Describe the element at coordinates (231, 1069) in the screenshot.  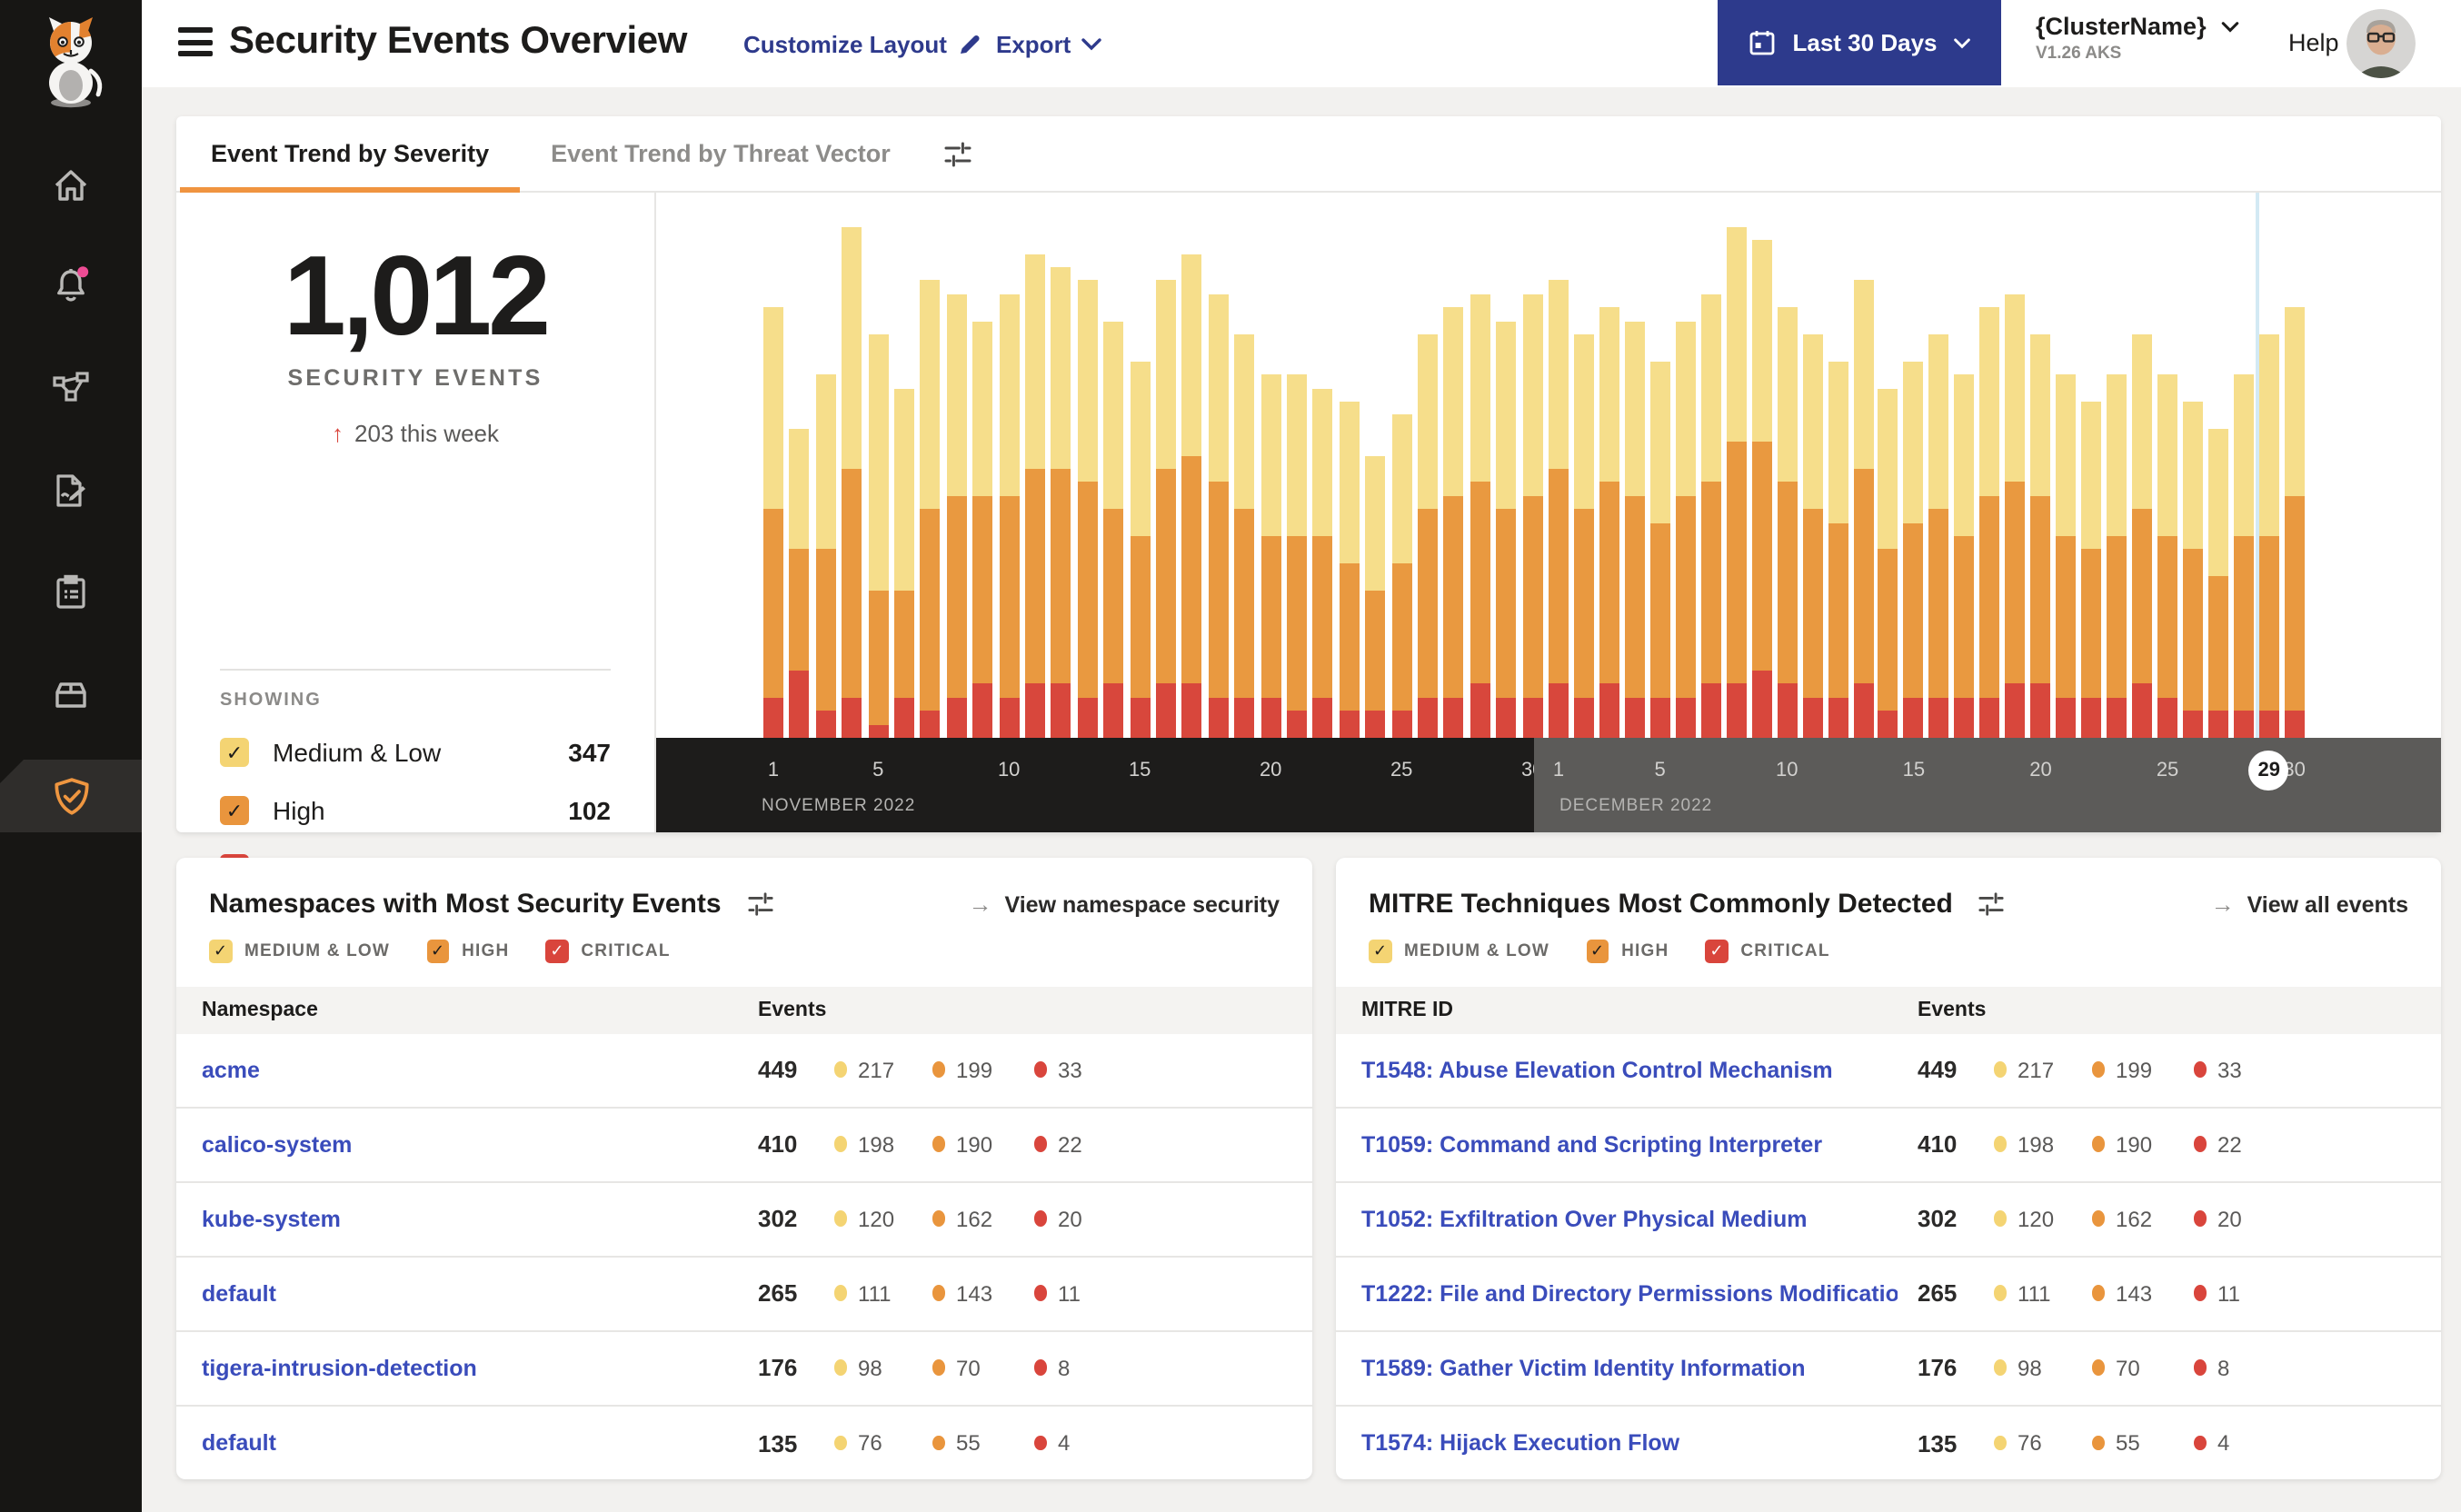
I see `row-link: acme` at that location.